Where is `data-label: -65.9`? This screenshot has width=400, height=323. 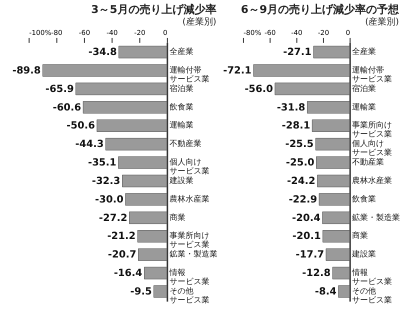 data-label: -65.9 is located at coordinates (59, 89).